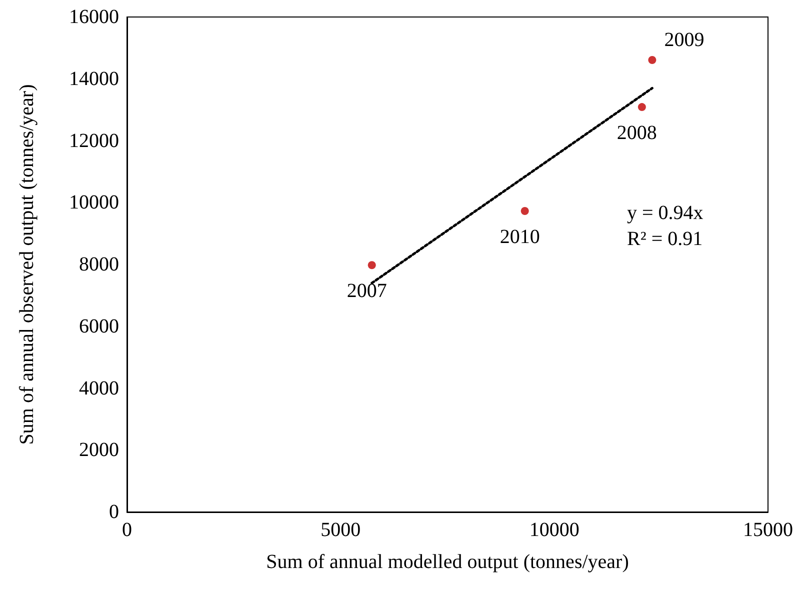 The height and width of the screenshot is (594, 798). I want to click on y-axis-title: Sum of annual observed output (tonnes/year), so click(27, 264).